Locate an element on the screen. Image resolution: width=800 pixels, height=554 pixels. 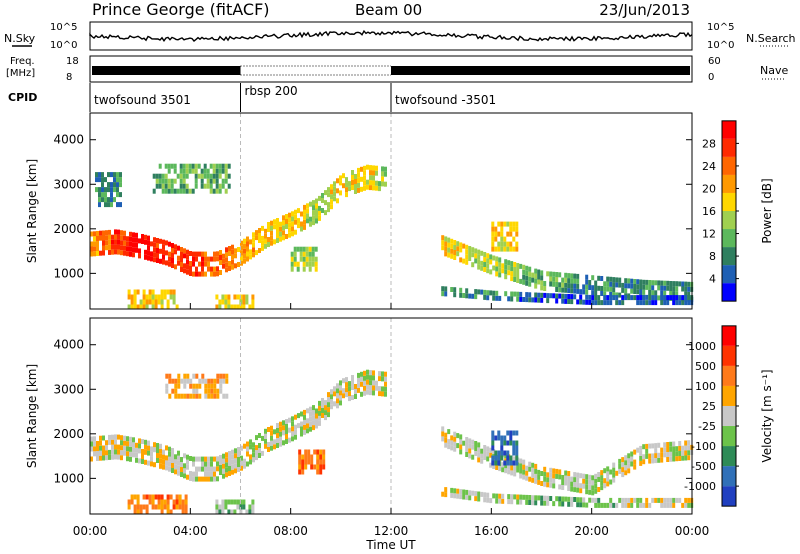
time-axis-label: Time UT is located at coordinates (390, 545).